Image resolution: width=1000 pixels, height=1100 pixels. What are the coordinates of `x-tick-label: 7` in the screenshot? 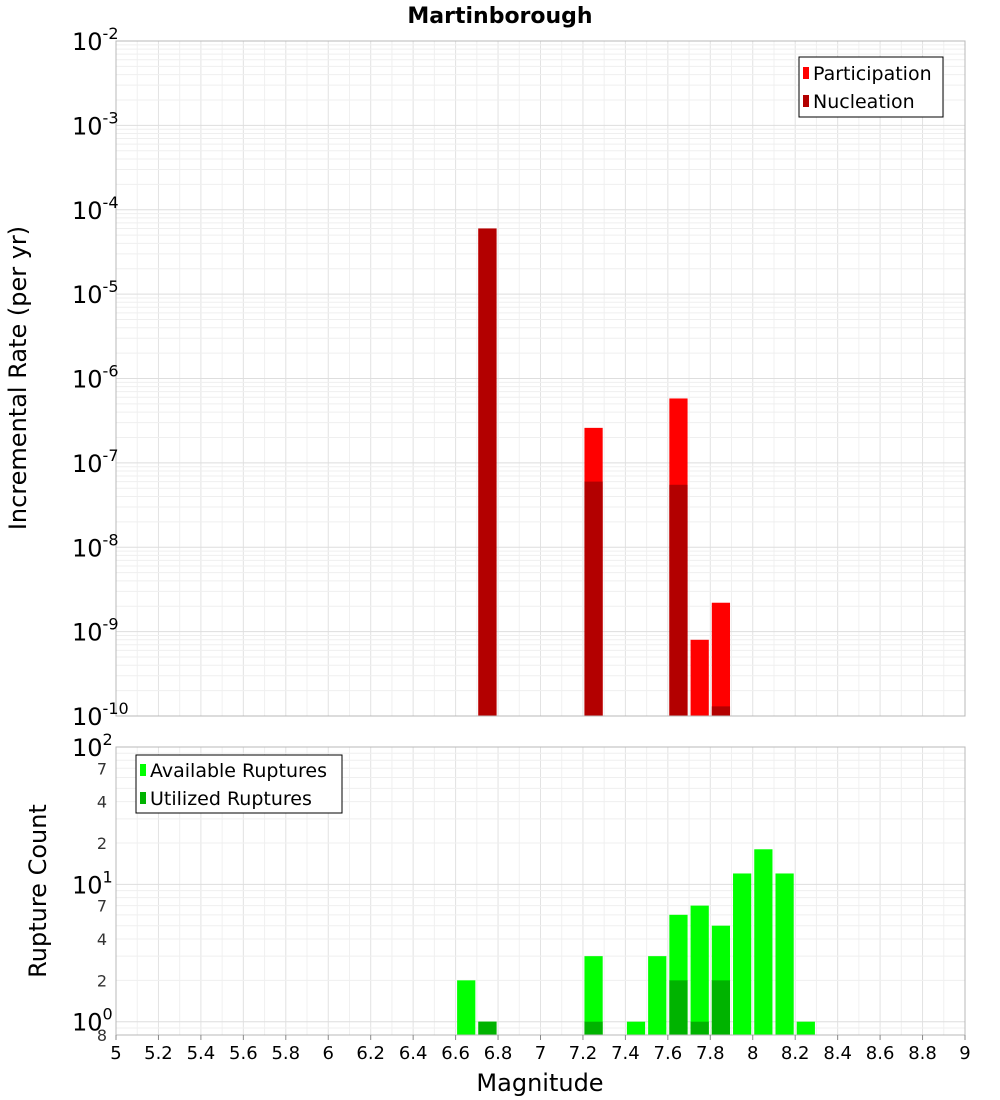 It's located at (540, 1053).